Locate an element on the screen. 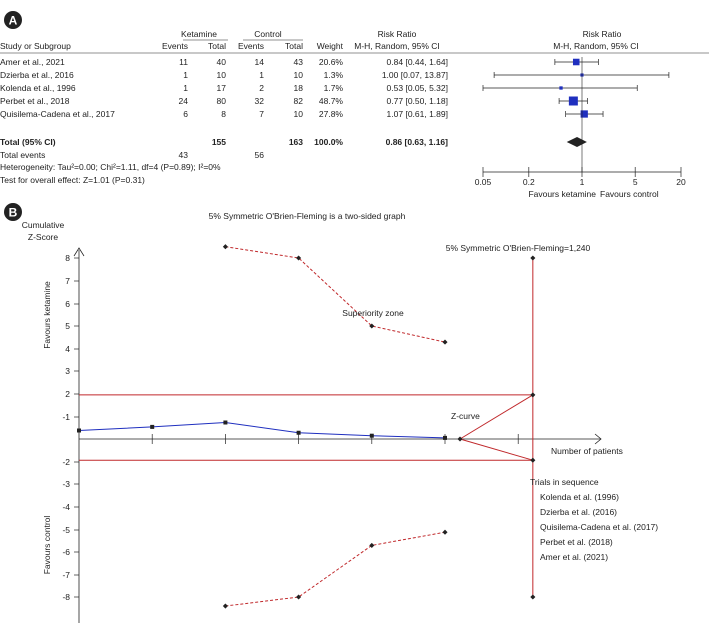 The height and width of the screenshot is (643, 727). study-name: Quisilema-Cadena et al., 2017 is located at coordinates (57, 114).